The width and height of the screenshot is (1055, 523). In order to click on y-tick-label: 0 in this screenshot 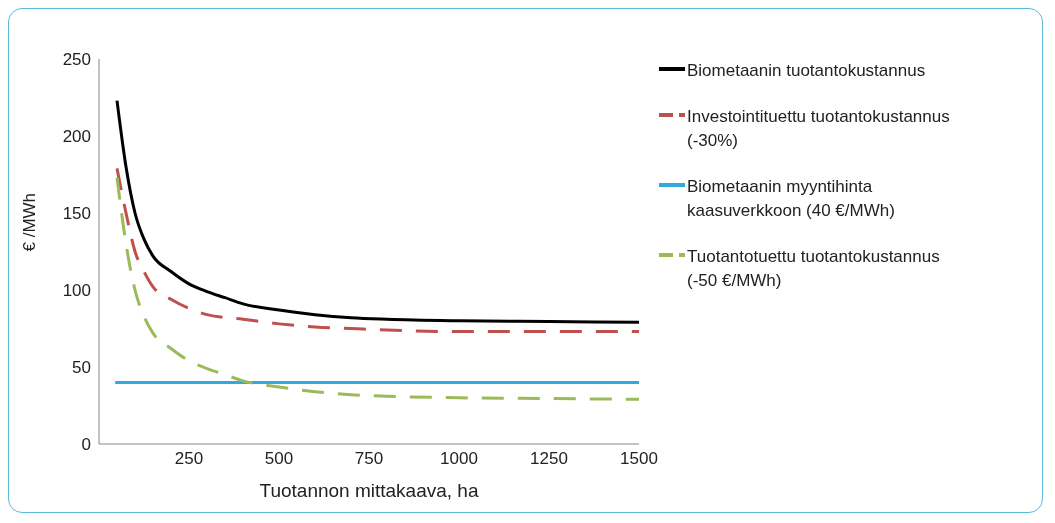, I will do `click(86, 445)`.